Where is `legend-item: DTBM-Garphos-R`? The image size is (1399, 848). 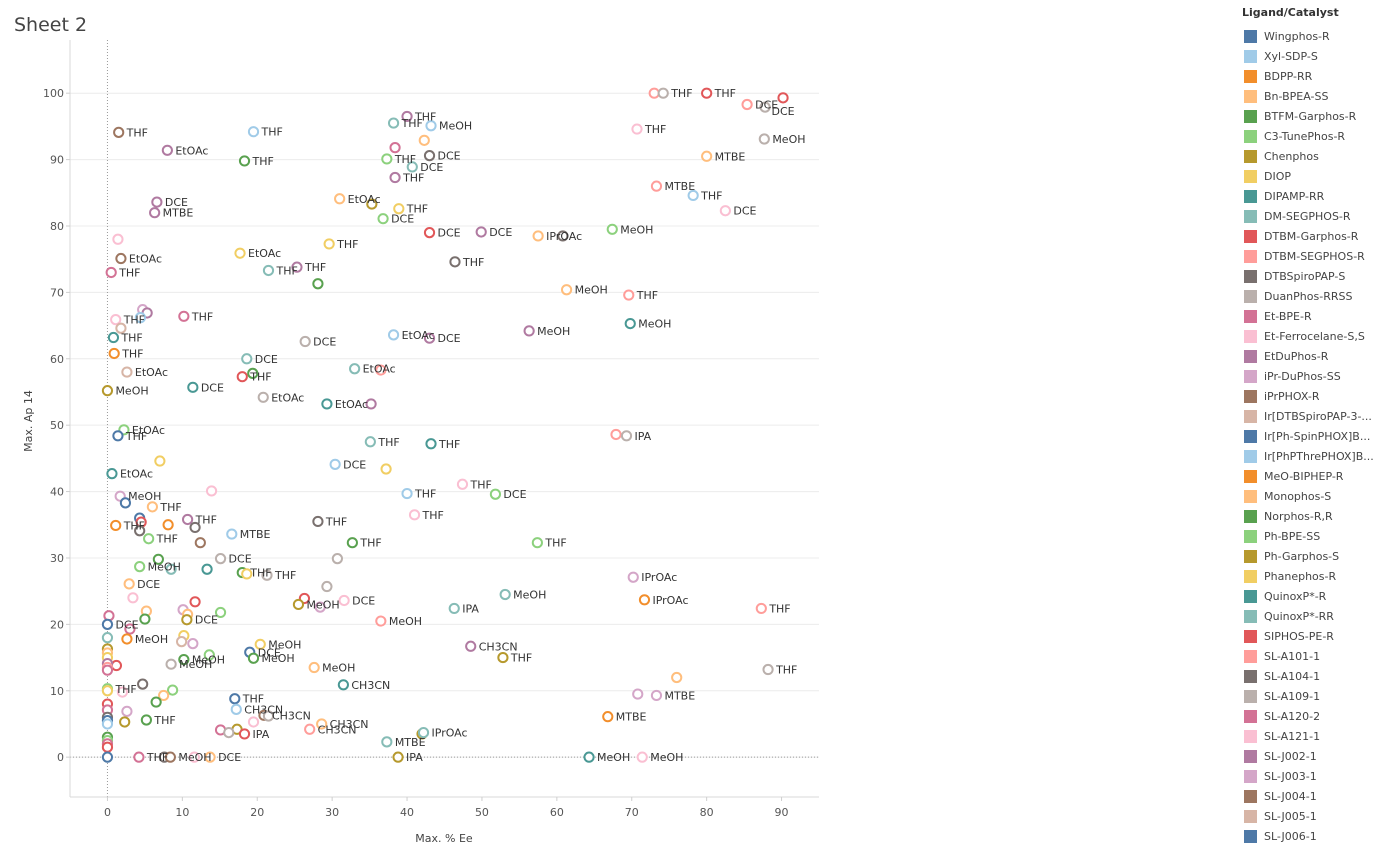 legend-item: DTBM-Garphos-R is located at coordinates (1317, 236).